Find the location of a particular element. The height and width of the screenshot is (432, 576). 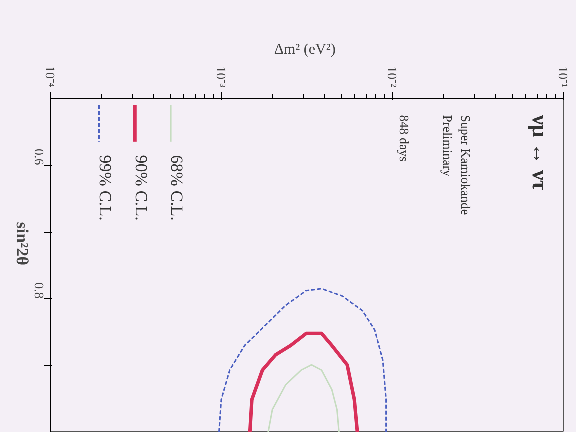

x-tick-label: 10⁻² is located at coordinates (392, 77).